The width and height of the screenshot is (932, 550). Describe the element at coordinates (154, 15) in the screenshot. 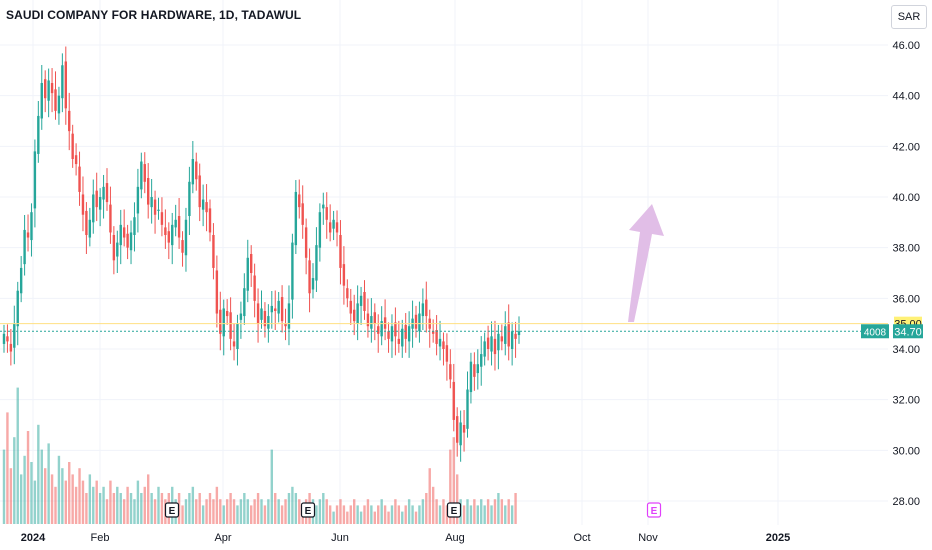

I see `chart-title: SAUDI COMPANY FOR HARDWARE, 1D, TADAWUL` at that location.